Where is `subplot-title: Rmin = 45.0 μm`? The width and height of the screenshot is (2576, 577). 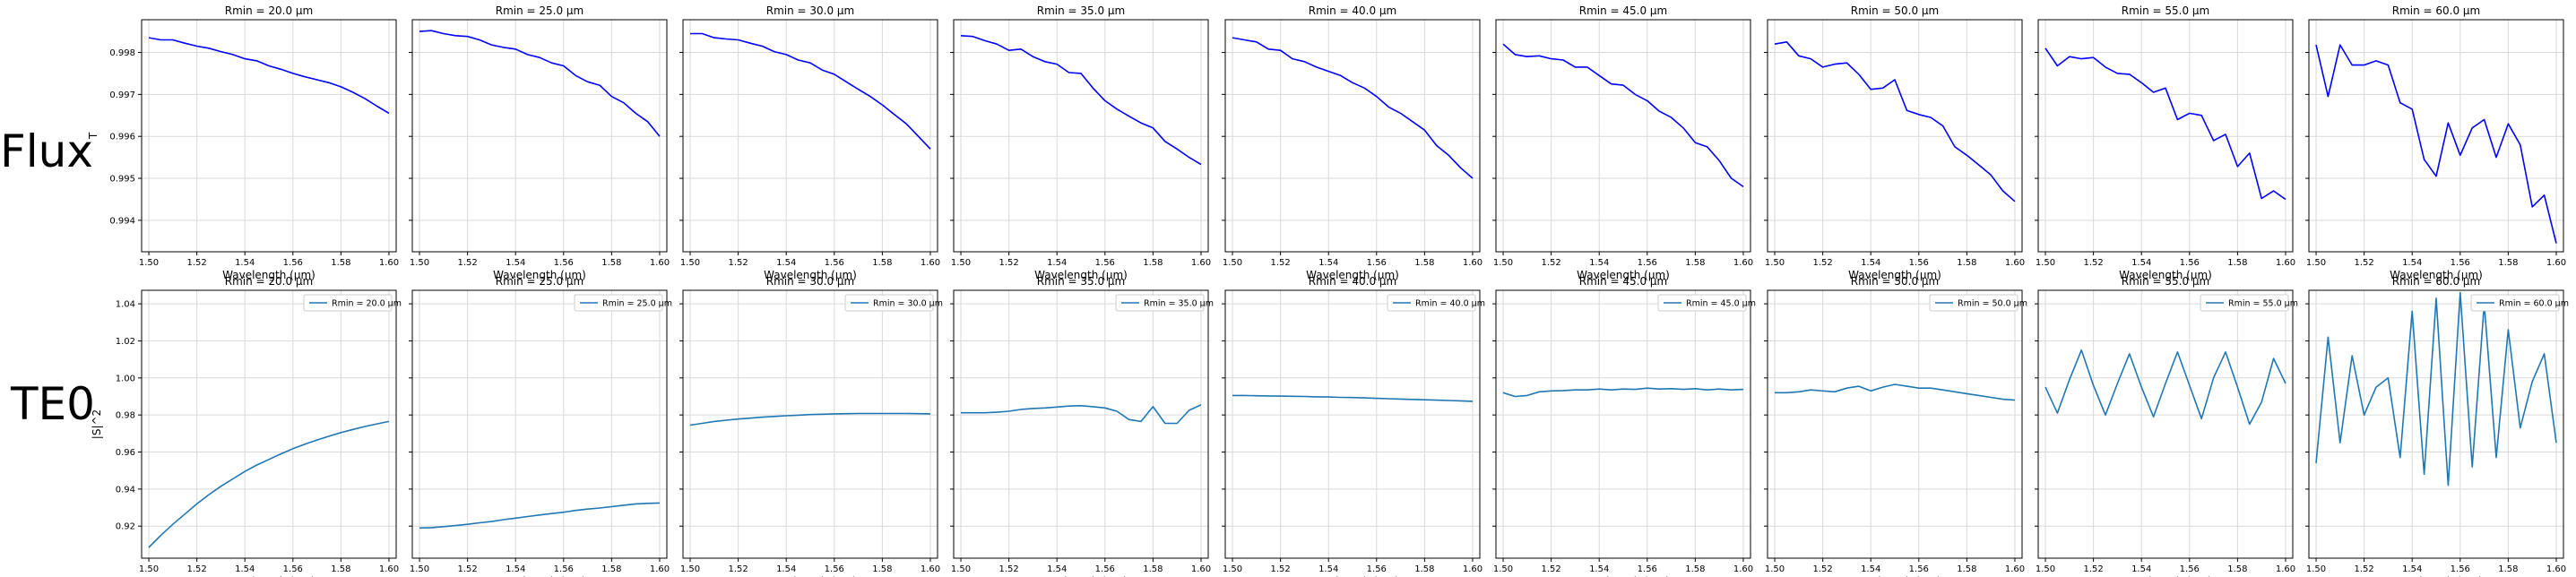 subplot-title: Rmin = 45.0 μm is located at coordinates (1623, 281).